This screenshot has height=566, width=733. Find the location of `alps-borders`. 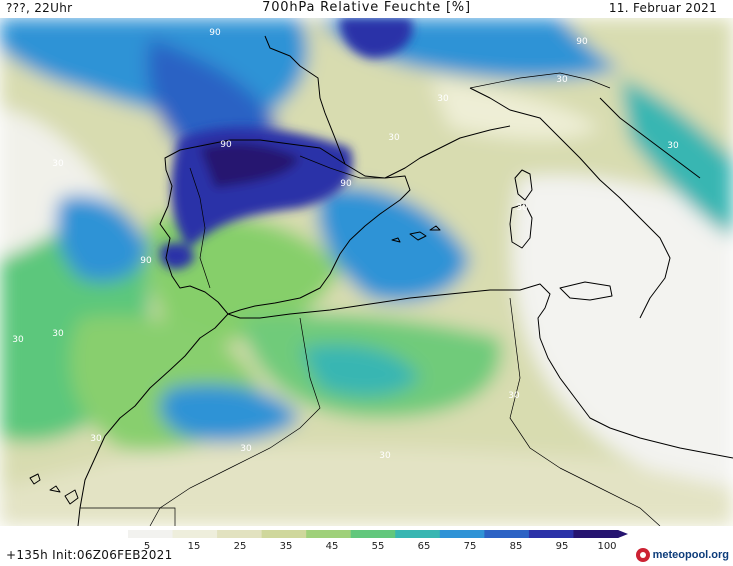

alps-borders is located at coordinates (540, 80).